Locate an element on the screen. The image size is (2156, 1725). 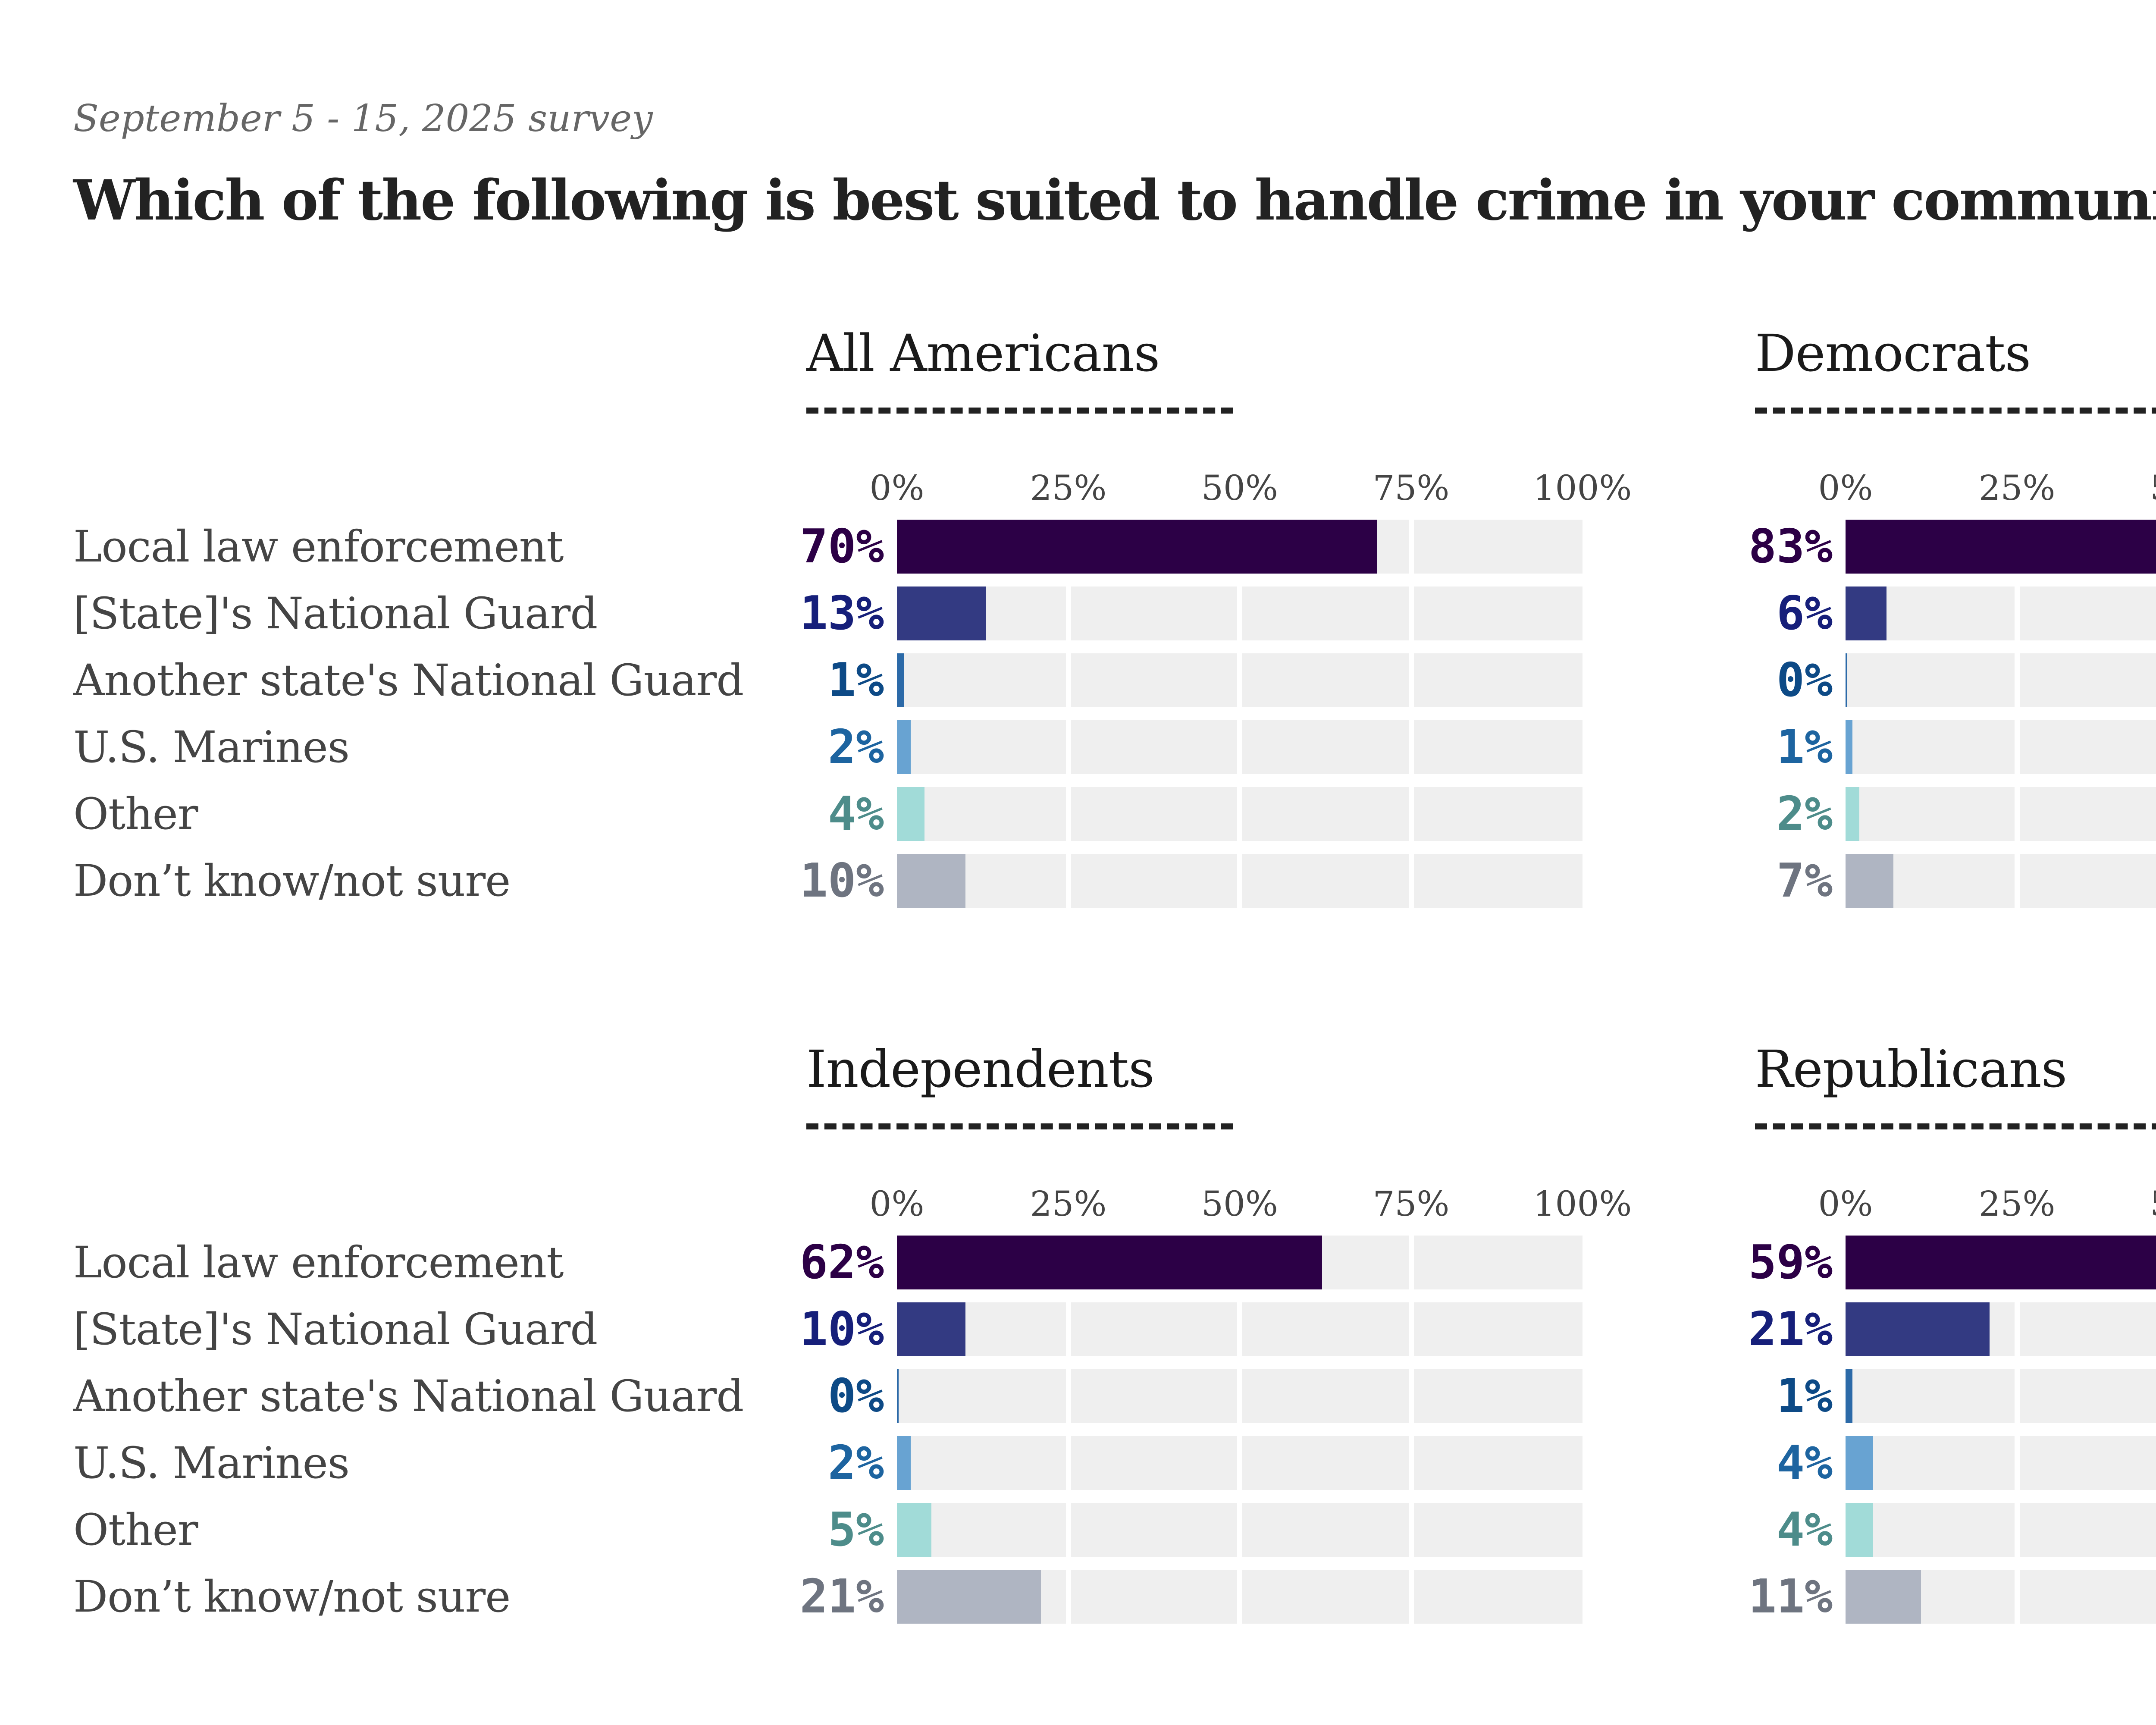
value-label: 7% is located at coordinates (1804, 881).